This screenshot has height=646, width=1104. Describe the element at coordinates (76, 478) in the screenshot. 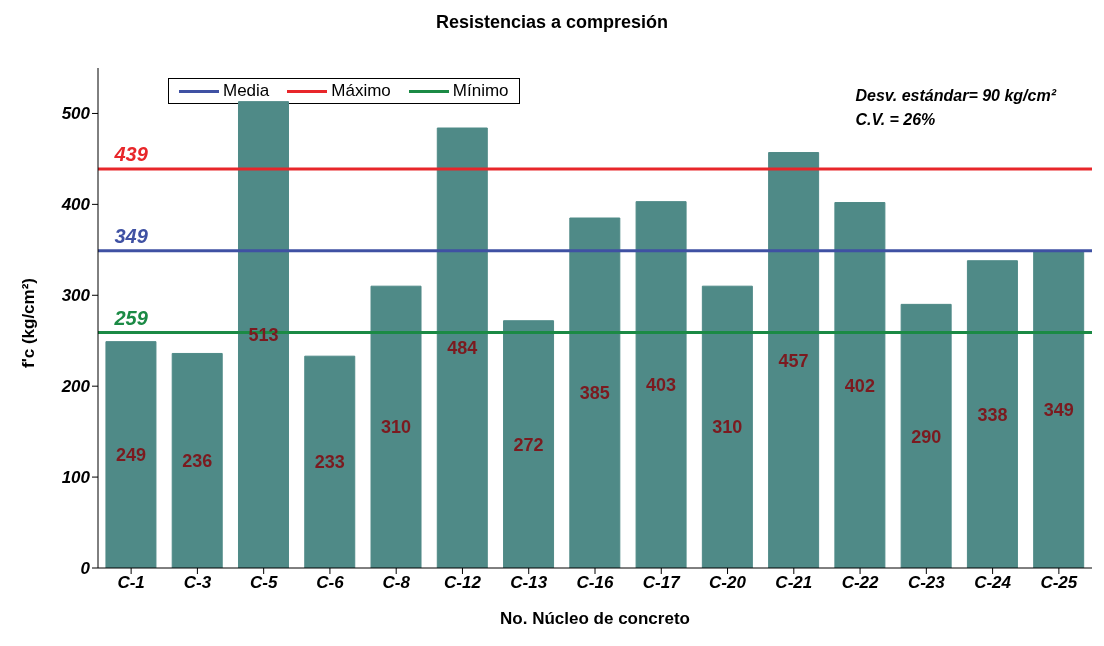

I see `y-tick-label: 100` at that location.